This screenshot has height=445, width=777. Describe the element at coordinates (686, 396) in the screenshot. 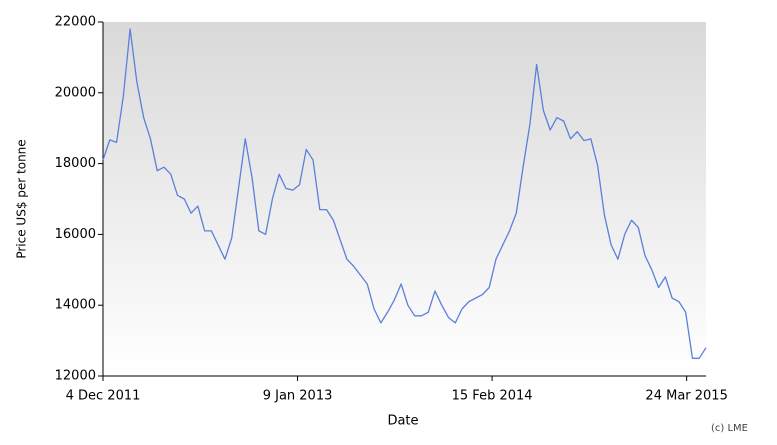

I see `x-tick-label: 24 Mar 2015` at that location.